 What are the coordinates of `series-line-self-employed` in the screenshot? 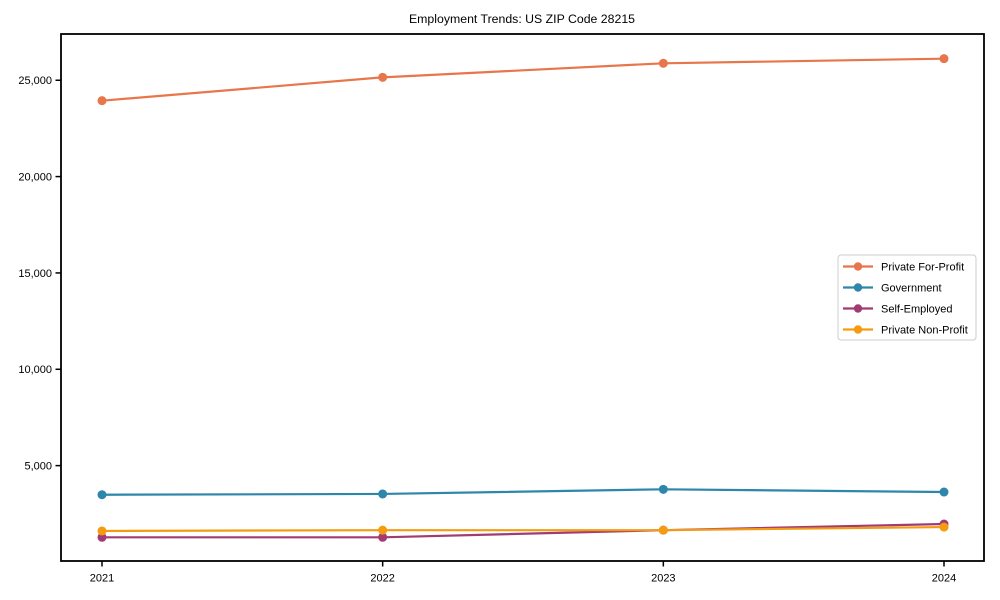 It's located at (523, 530).